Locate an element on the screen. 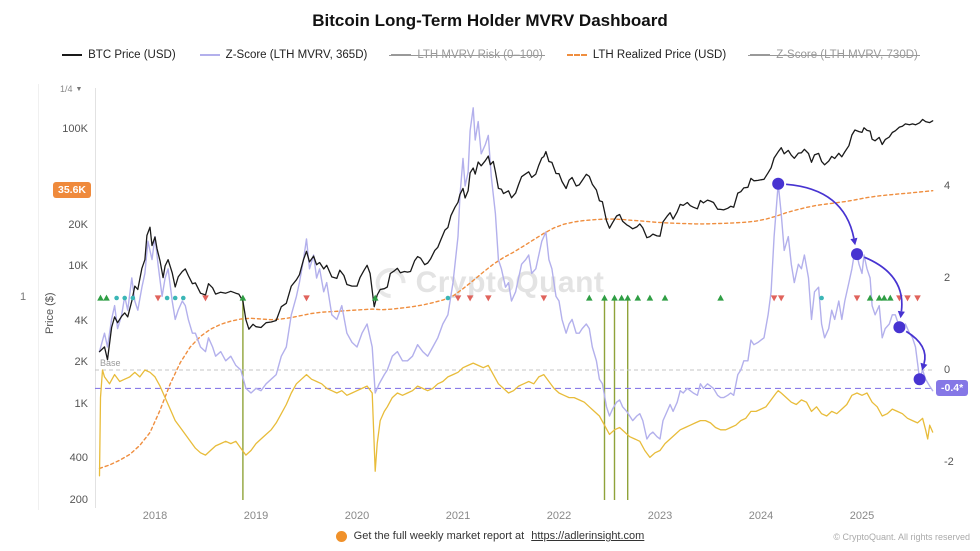 This screenshot has width=980, height=551. left-axis-tick: 2K is located at coordinates (81, 362).